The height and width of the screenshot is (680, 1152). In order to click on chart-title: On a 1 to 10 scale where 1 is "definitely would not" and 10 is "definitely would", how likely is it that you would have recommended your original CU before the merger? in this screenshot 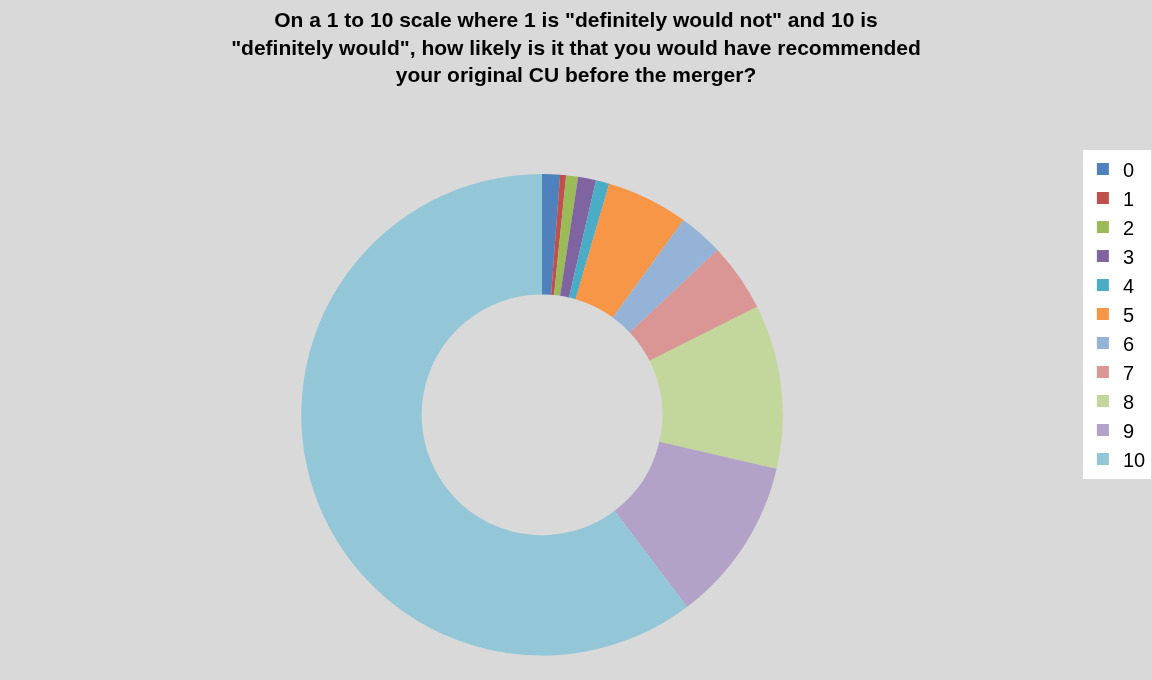, I will do `click(576, 47)`.